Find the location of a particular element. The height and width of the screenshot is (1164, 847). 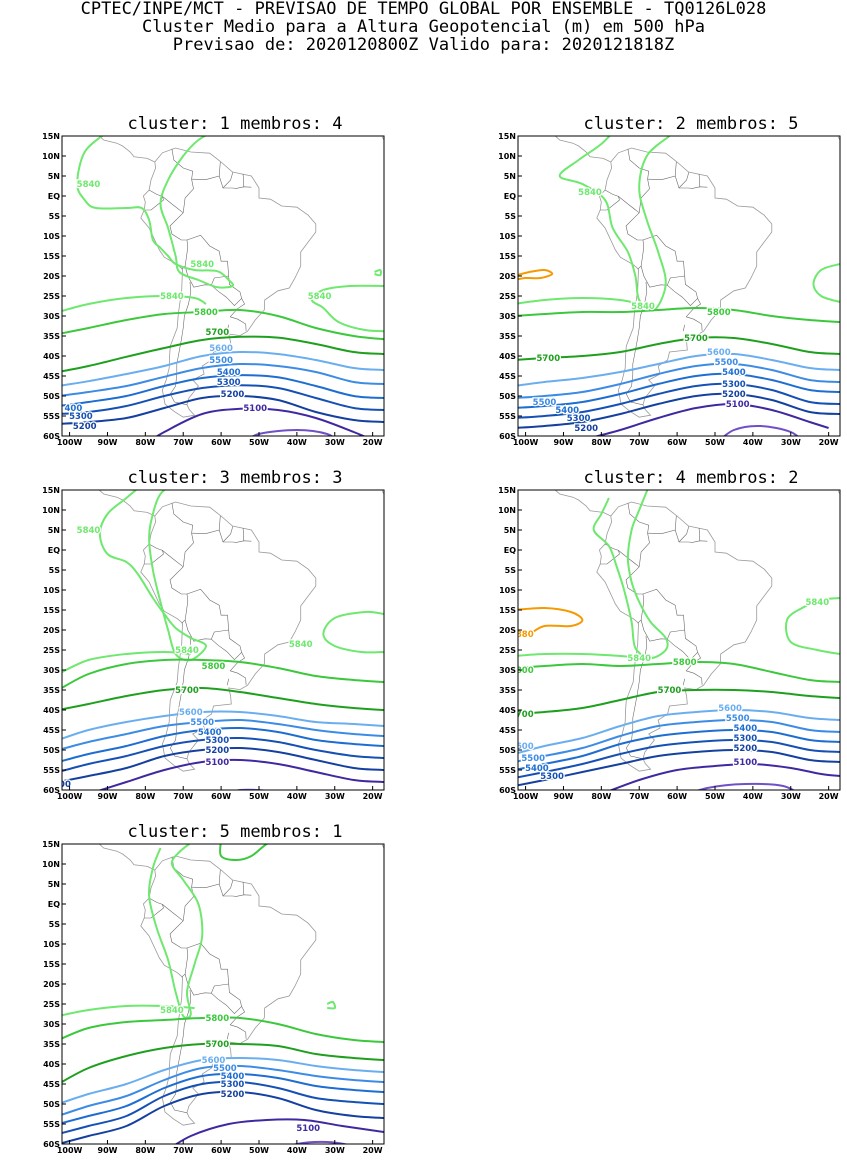

lon-label: 60W is located at coordinates (677, 442).